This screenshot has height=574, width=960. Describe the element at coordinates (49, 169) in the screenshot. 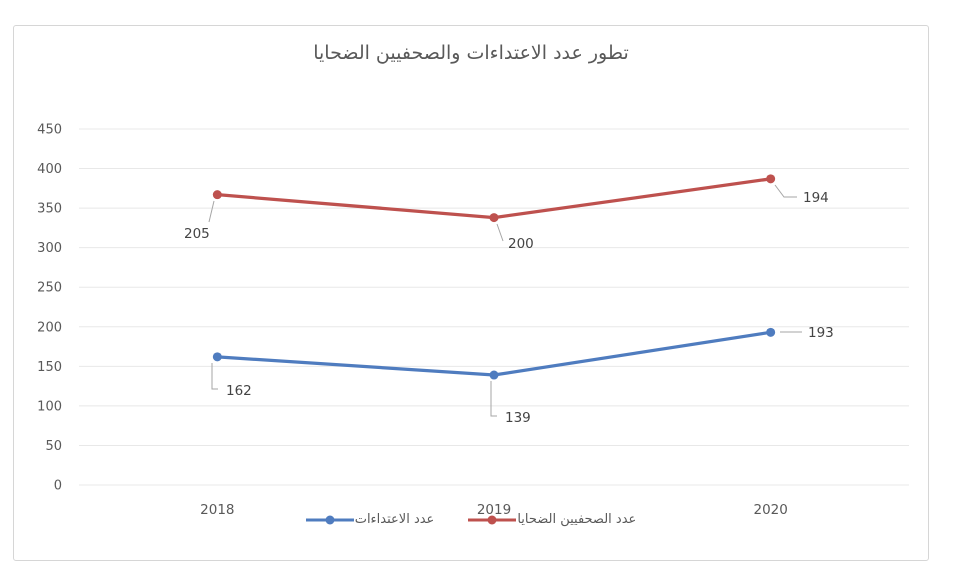

I see `y-tick-label: 400` at that location.